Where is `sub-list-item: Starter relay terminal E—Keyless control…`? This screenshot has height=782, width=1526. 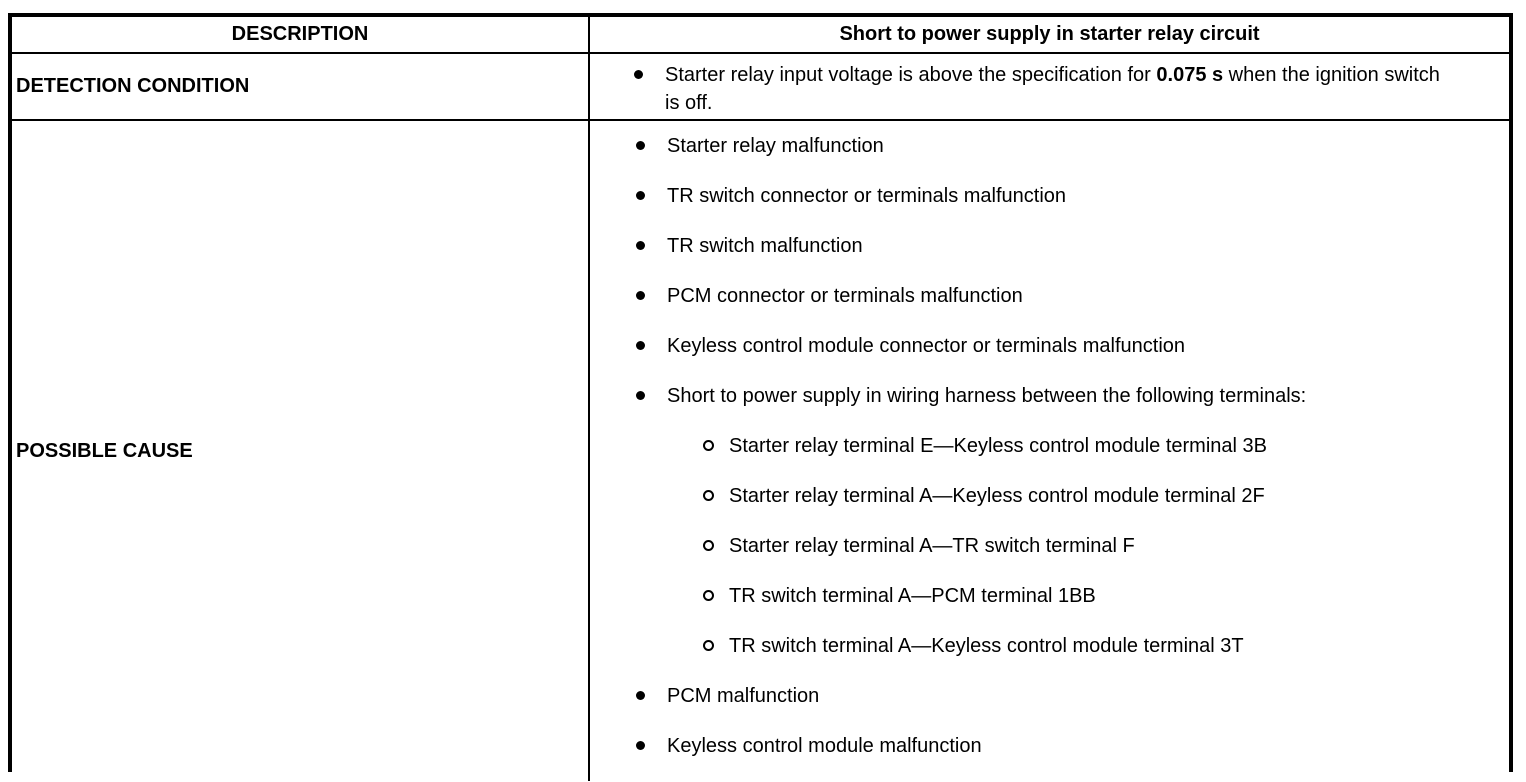 sub-list-item: Starter relay terminal E—Keyless control… is located at coordinates (1044, 446).